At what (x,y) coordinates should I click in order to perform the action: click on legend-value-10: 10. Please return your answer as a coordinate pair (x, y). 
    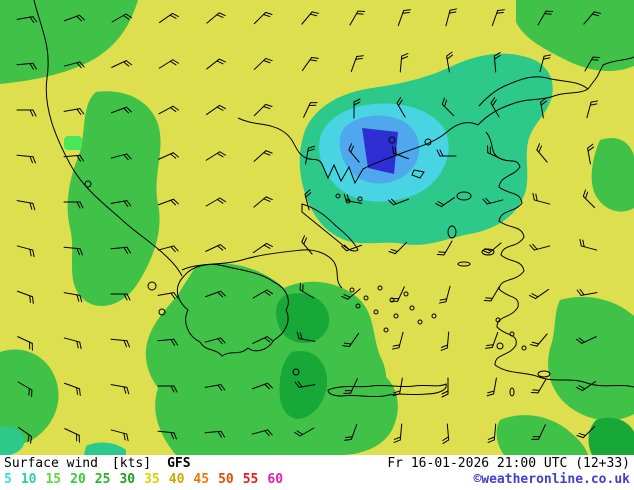
    Looking at the image, I should click on (28, 479).